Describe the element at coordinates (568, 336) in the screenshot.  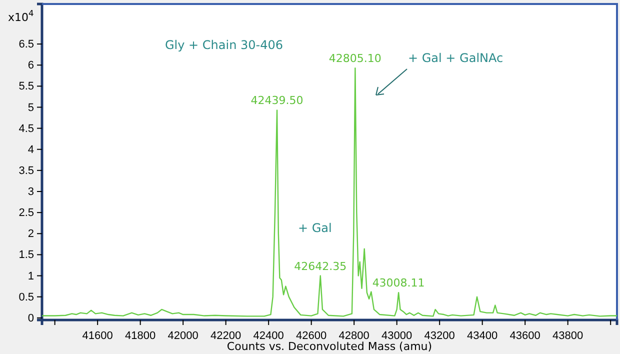
I see `x-tick-label: 43800` at that location.